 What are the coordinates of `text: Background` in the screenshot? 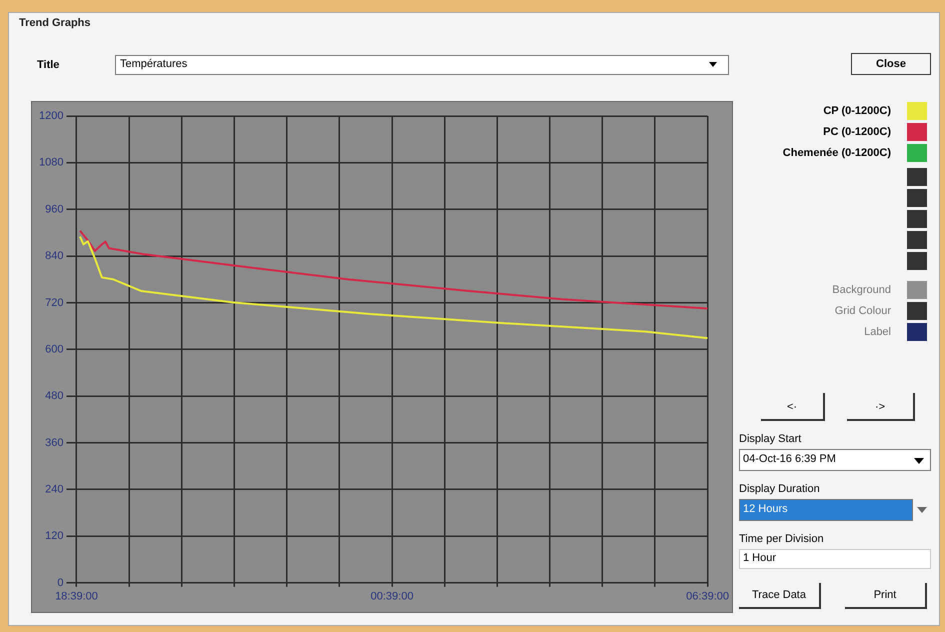 It's located at (861, 290).